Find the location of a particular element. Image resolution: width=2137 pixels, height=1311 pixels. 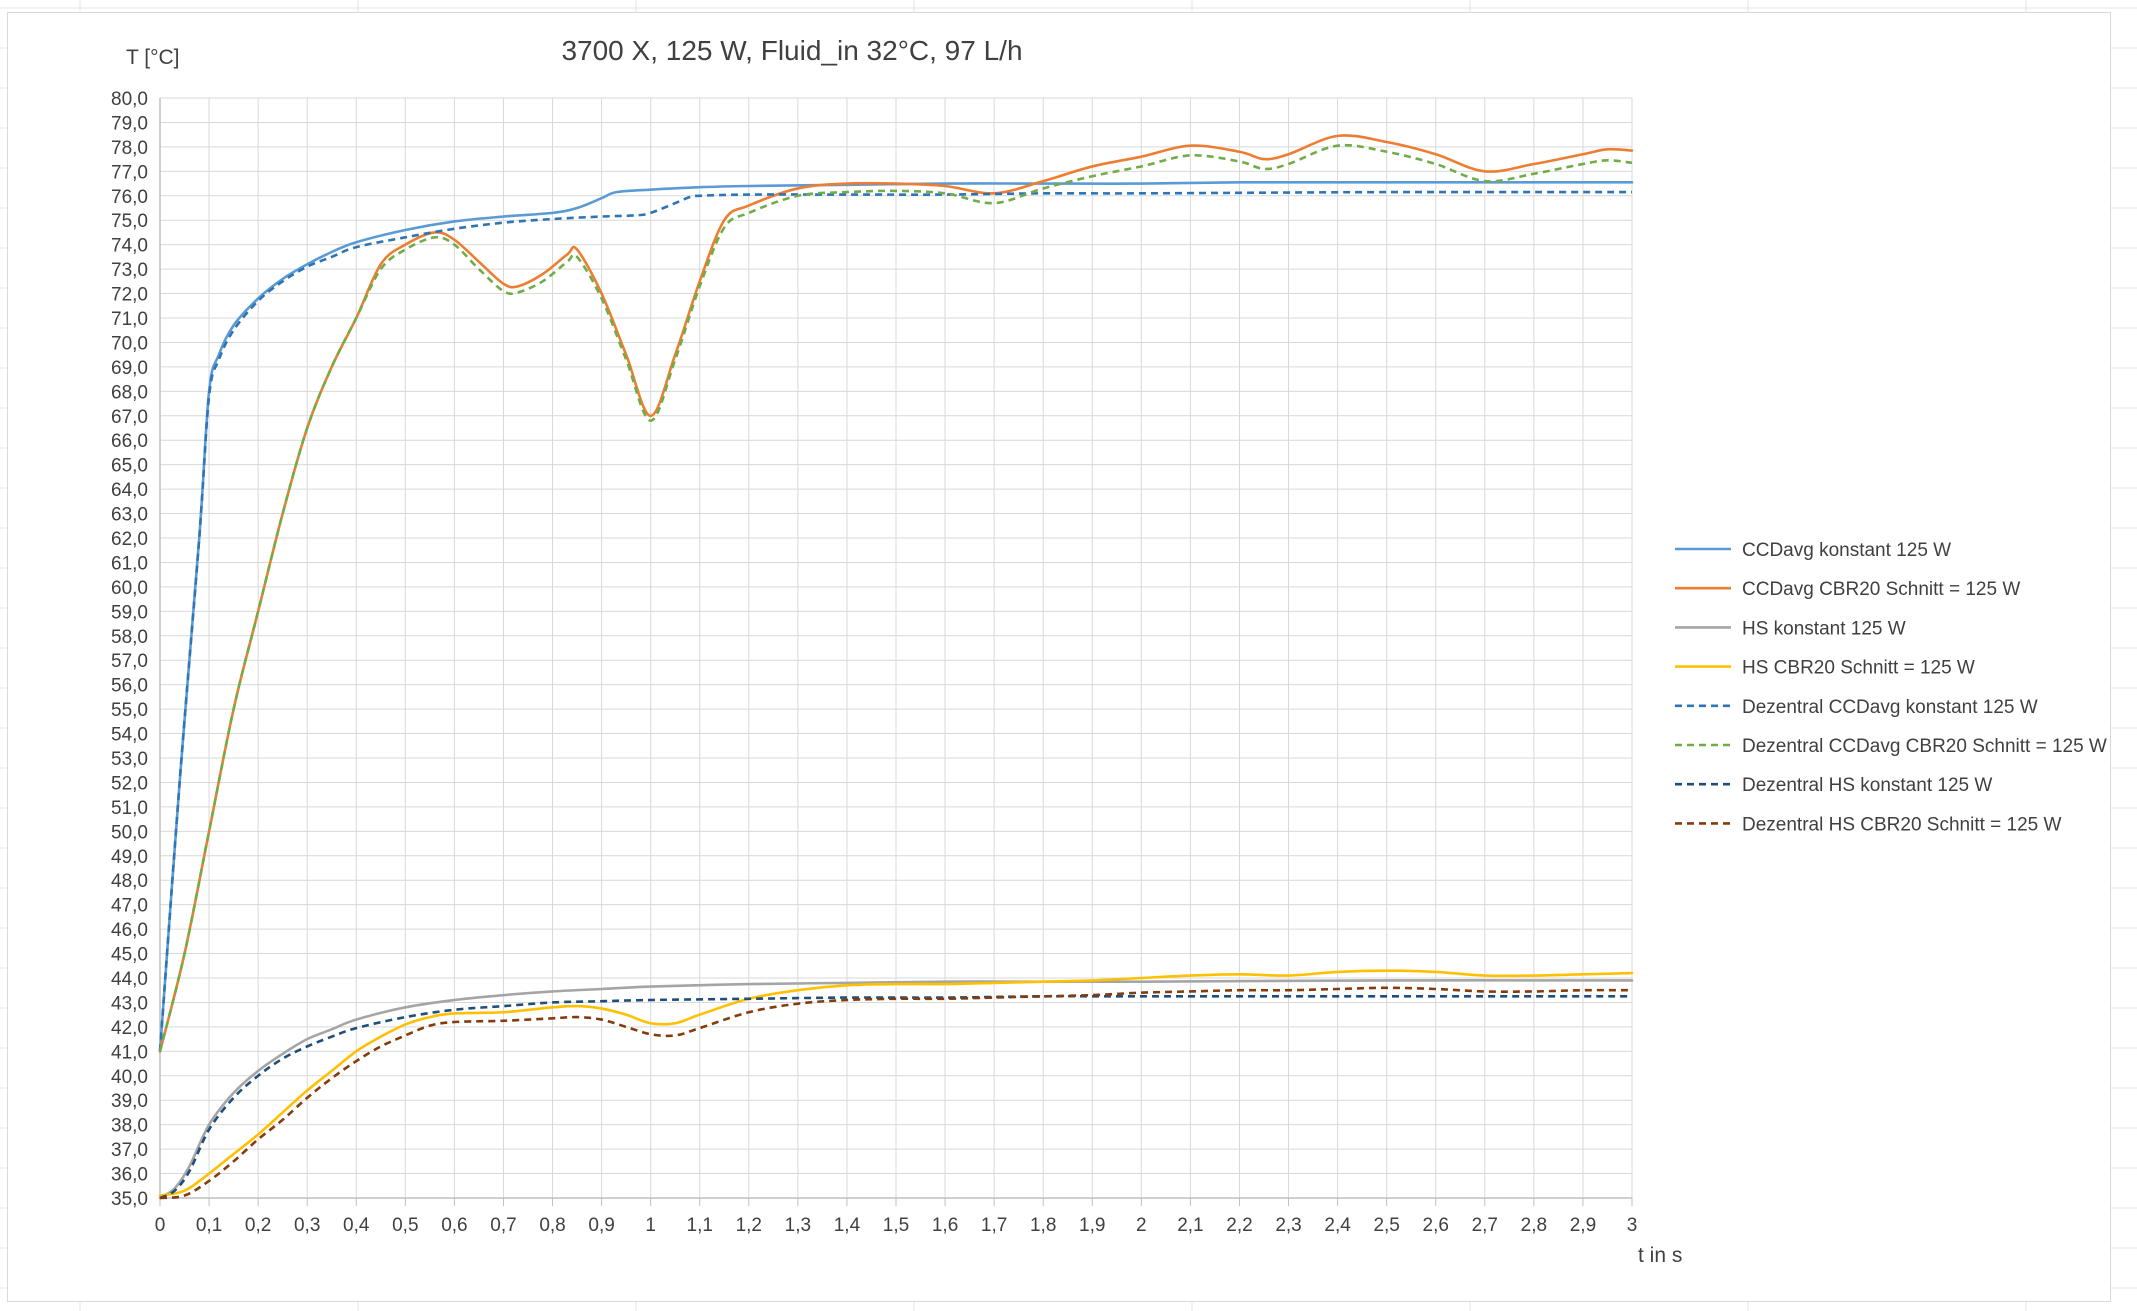

legend-item: HS CBR20 Schnitt = 125 W is located at coordinates (1825, 668).